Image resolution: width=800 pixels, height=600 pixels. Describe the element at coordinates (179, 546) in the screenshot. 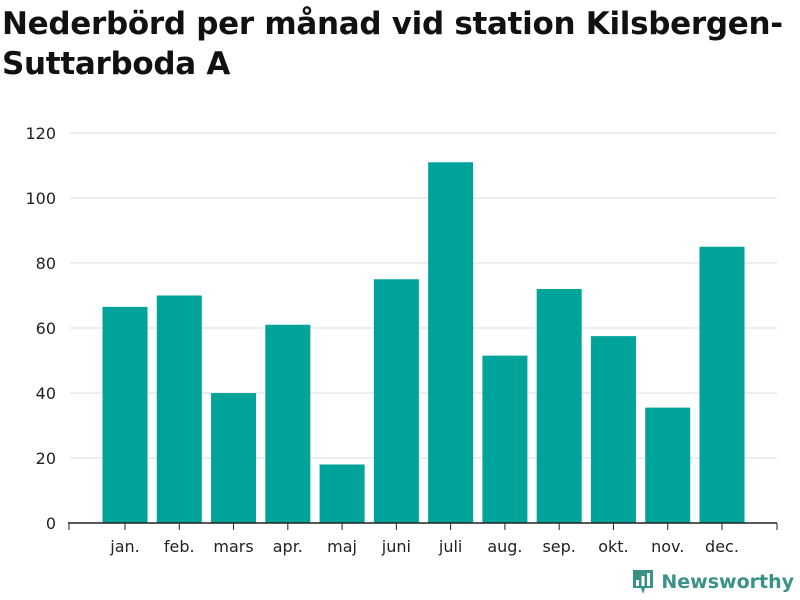

I see `x-tick-label: feb.` at that location.